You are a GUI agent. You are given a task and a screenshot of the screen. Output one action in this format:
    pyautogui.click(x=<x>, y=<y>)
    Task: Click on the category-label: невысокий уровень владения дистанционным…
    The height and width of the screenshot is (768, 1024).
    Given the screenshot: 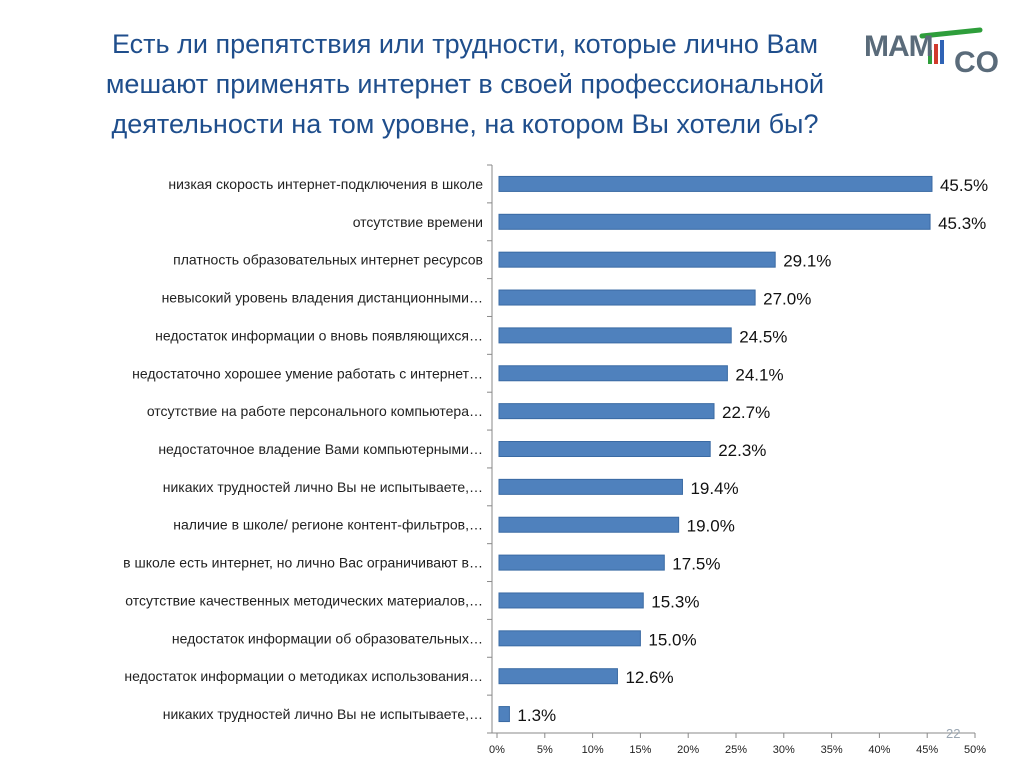 What is the action you would take?
    pyautogui.click(x=322, y=298)
    